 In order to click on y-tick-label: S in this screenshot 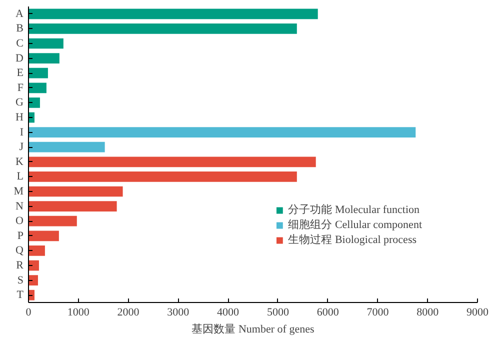, I will do `click(20, 280)`.